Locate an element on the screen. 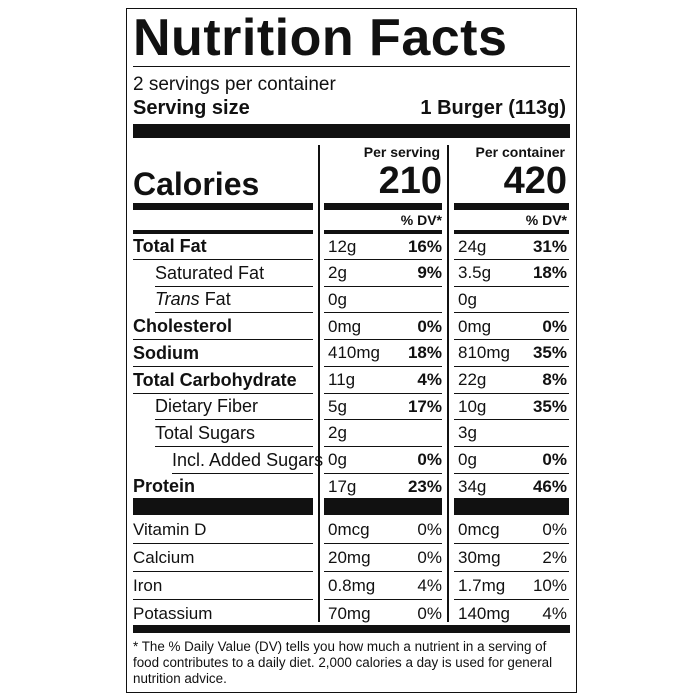 The height and width of the screenshot is (700, 700). daily-value: 35% is located at coordinates (549, 353).